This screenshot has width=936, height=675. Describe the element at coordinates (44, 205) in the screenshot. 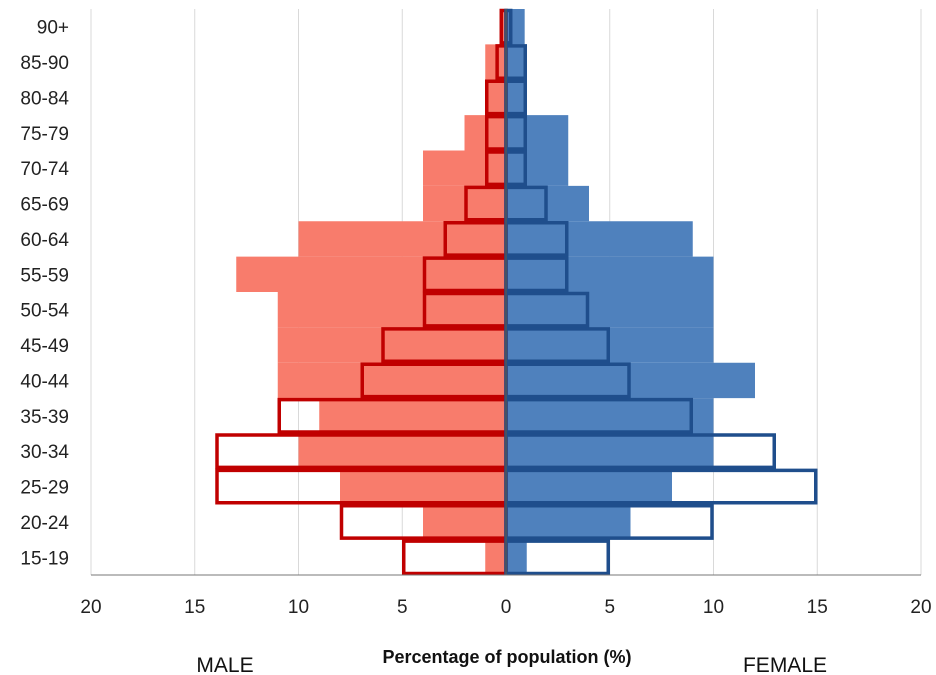

I see `y-tick-label: 65-69` at that location.